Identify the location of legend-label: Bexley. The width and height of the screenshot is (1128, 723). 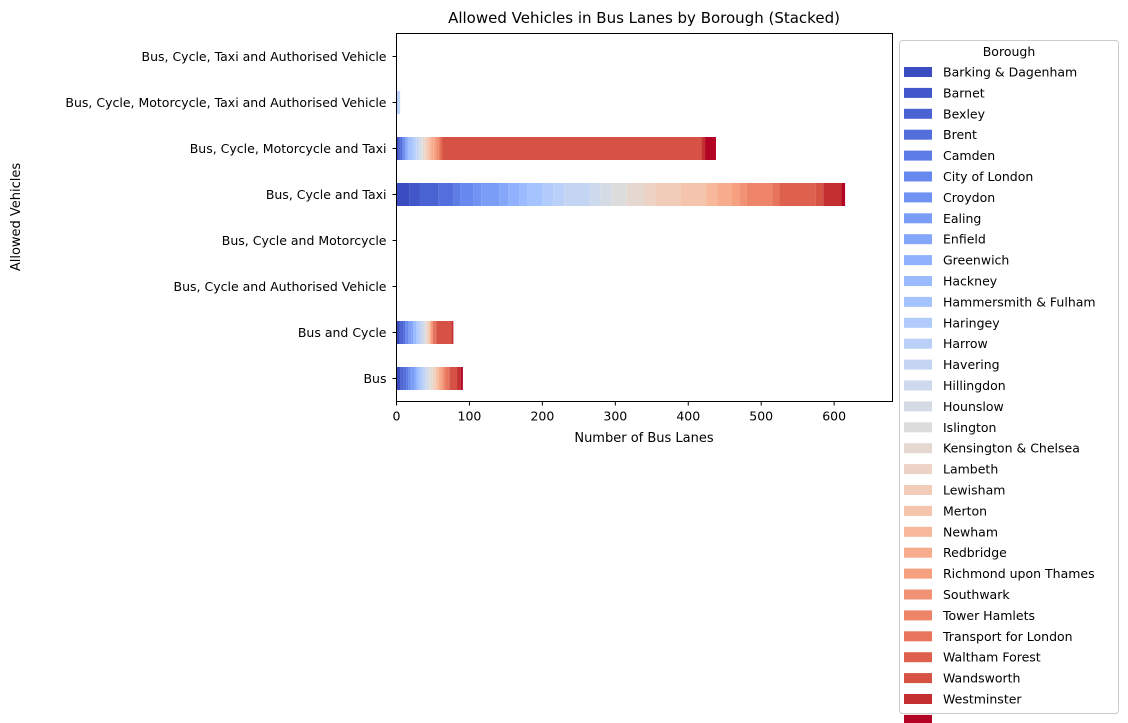
(964, 113).